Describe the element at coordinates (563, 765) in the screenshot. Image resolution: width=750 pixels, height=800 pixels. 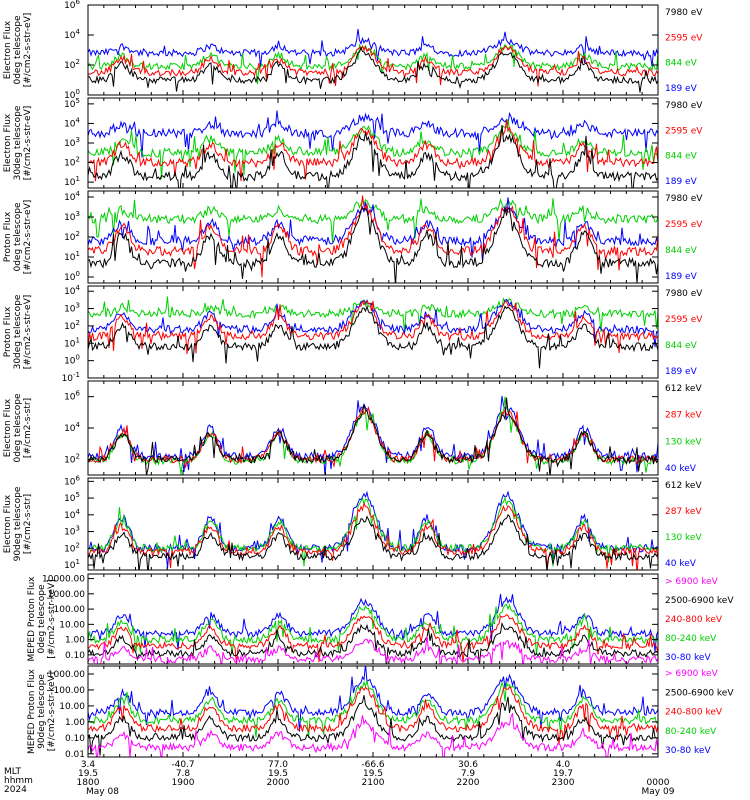
I see `x-tick-label: 4.0` at that location.